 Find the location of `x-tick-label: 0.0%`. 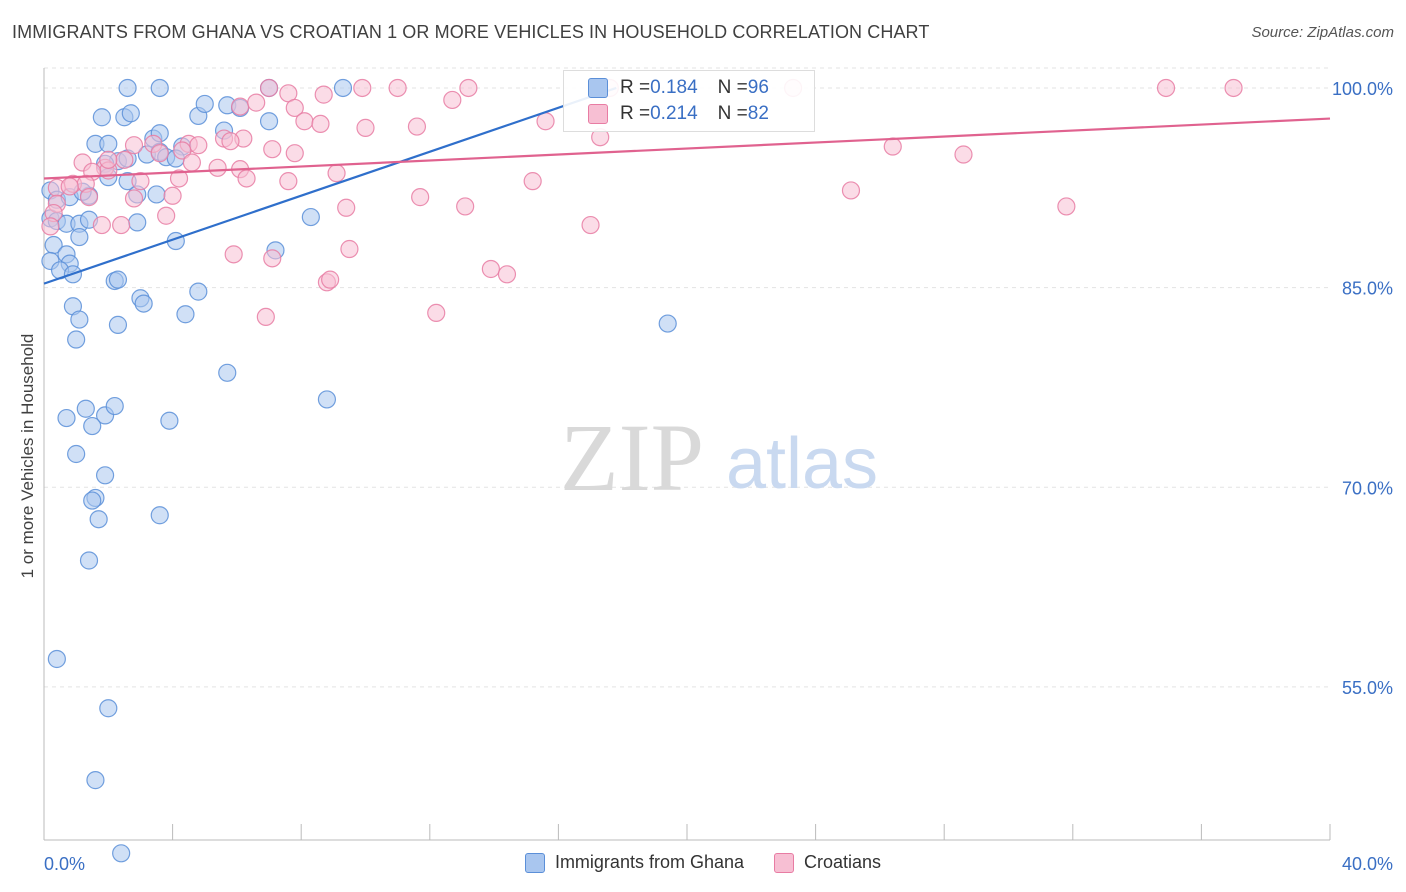

x-tick-label: 0.0% is located at coordinates (64, 864).